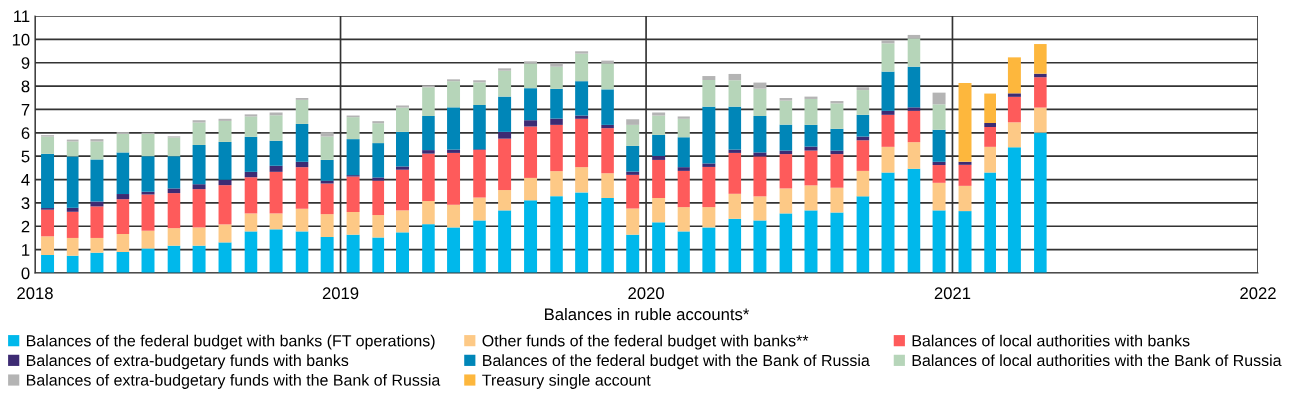  I want to click on legend-label: Balances of local authorities with banks, so click(1051, 340).